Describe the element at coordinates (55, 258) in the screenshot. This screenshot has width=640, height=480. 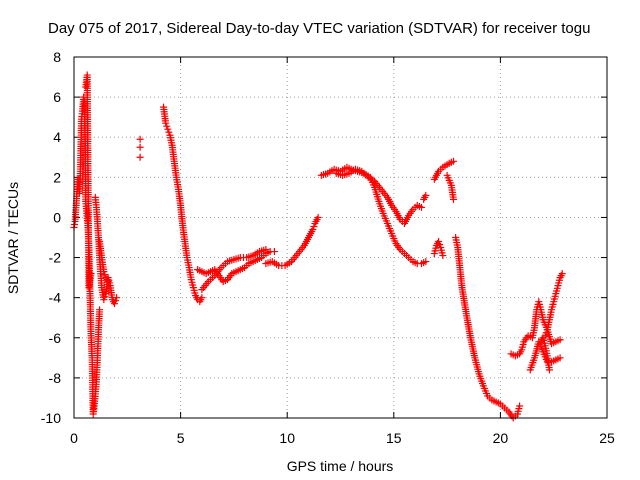
I see `y-tick-label: -2` at that location.